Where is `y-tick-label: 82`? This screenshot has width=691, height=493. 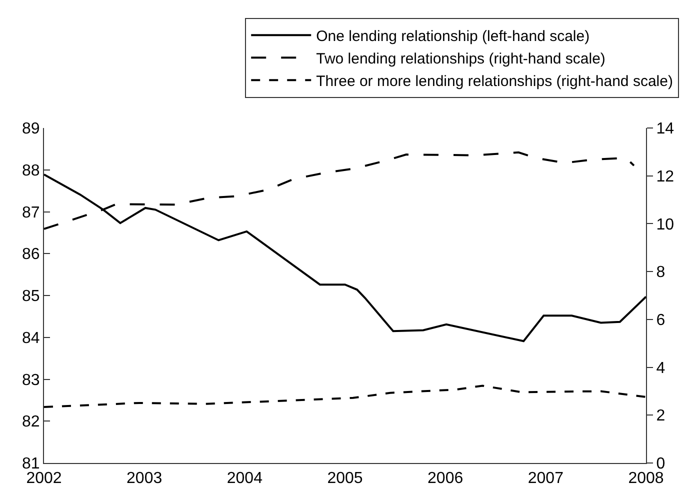
y-tick-label: 82 is located at coordinates (31, 422).